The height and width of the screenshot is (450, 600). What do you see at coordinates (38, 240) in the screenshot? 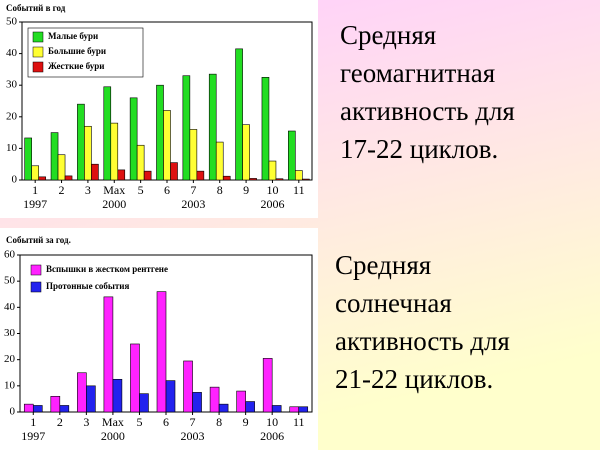
I see `chart-title: Событий за год.` at bounding box center [38, 240].